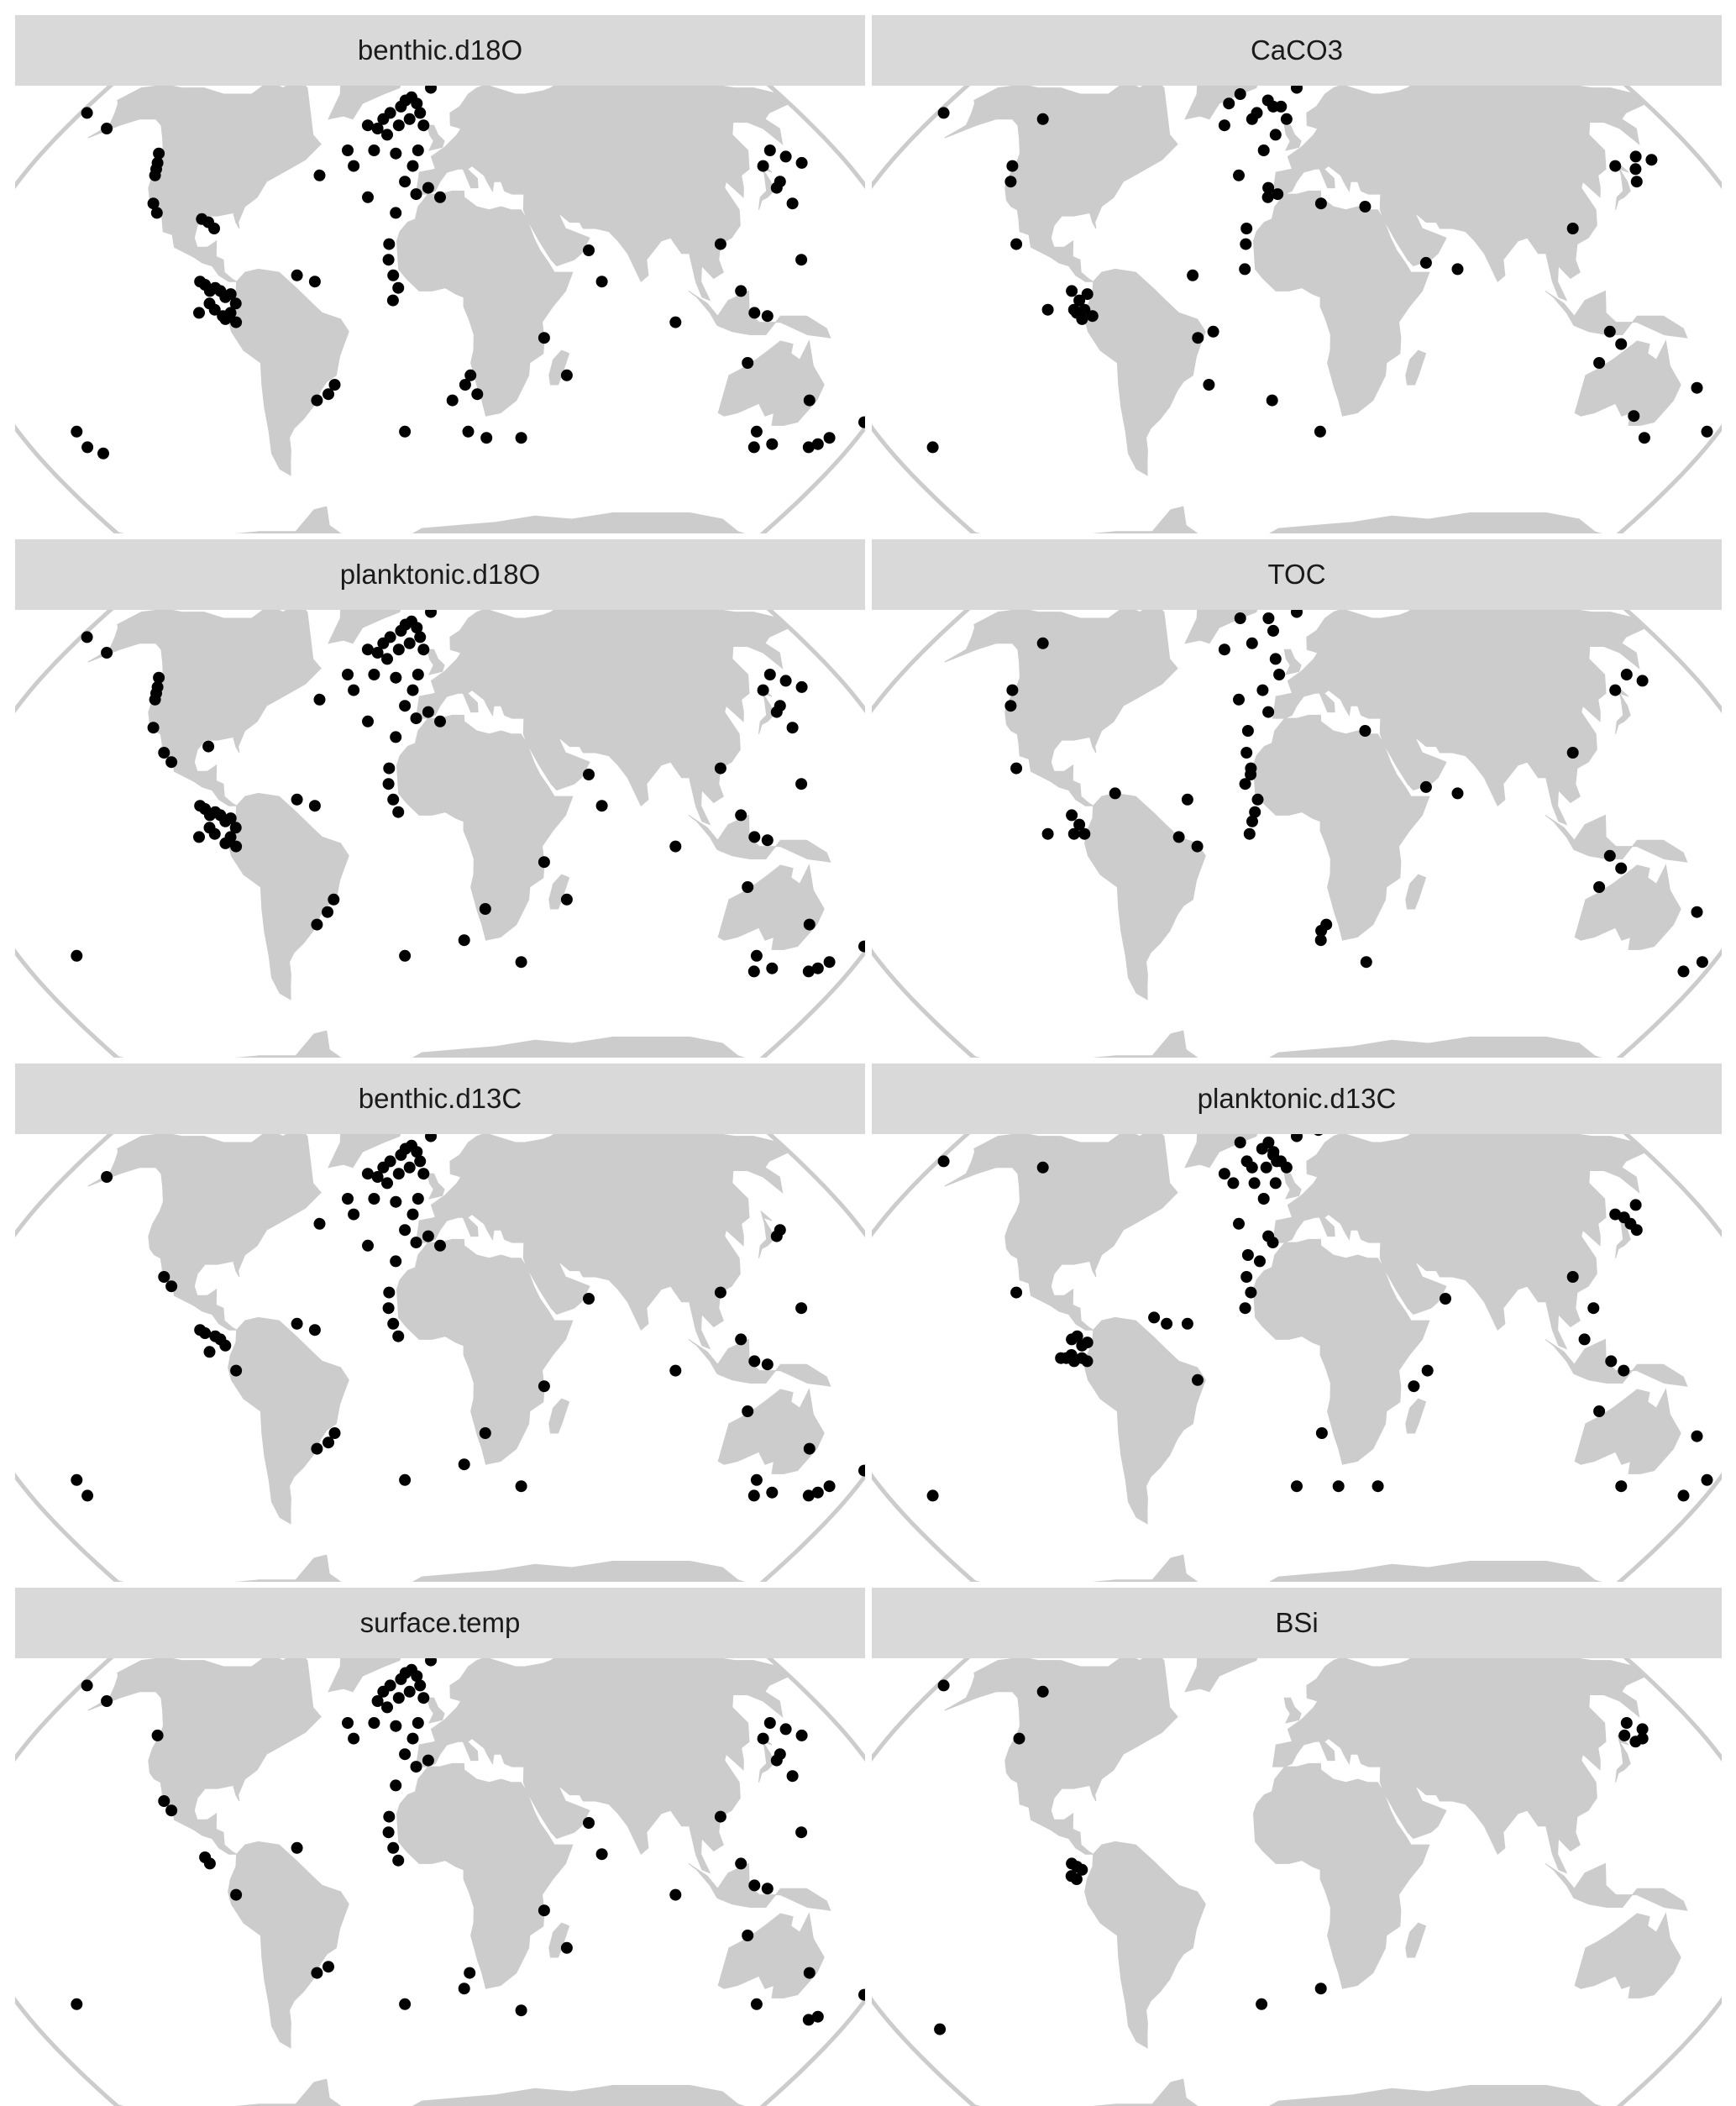 Image resolution: width=1736 pixels, height=2106 pixels. I want to click on facet-strip-label: planktonic.d13C, so click(1297, 1099).